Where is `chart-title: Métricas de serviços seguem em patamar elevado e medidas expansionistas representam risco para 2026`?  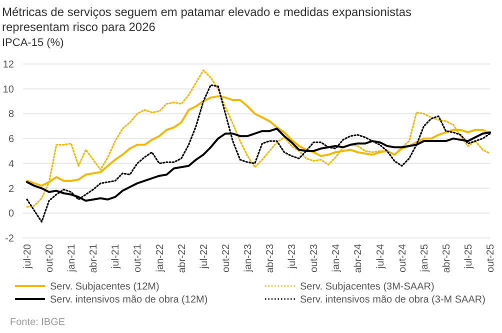 chart-title: Métricas de serviços seguem em patamar elevado e medidas expansionistas representam risco para 2026 is located at coordinates (207, 19).